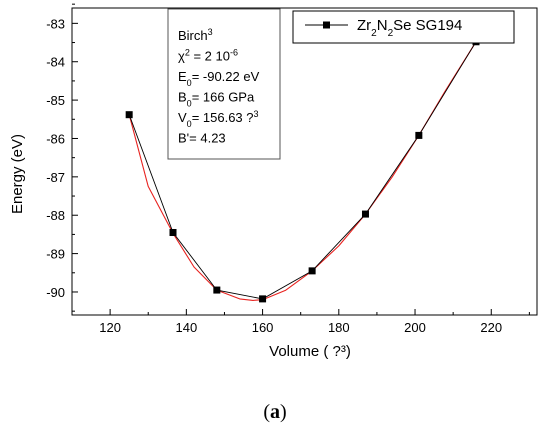 This screenshot has width=550, height=437. Describe the element at coordinates (415, 327) in the screenshot. I see `x-tick-label: 200` at that location.